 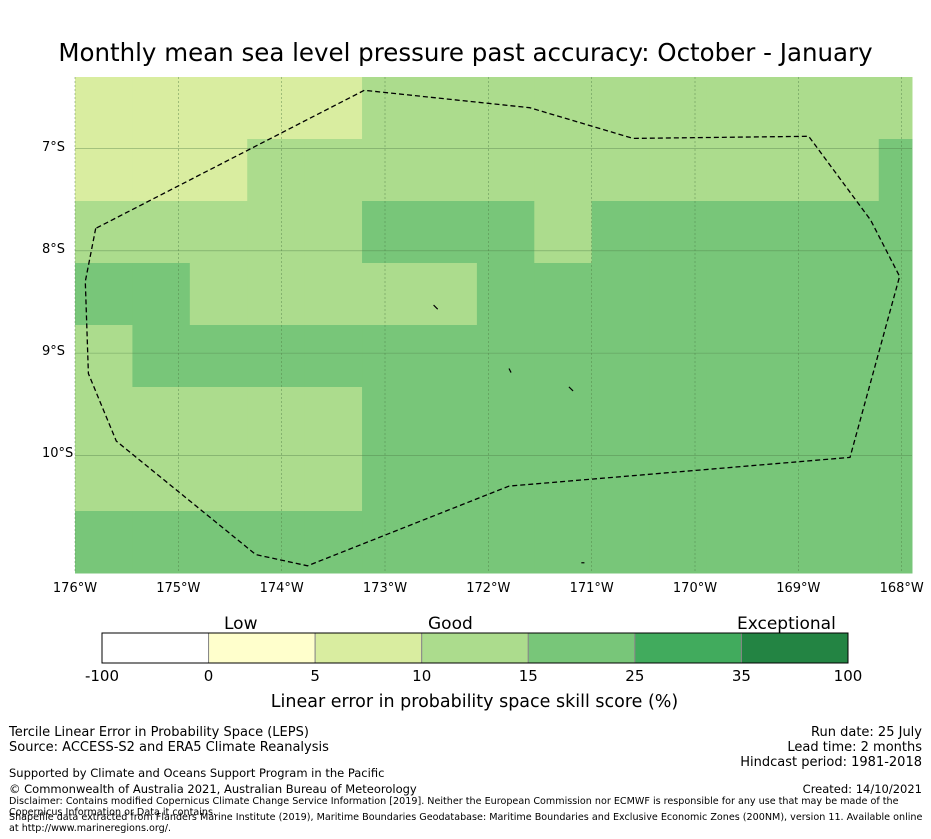 What do you see at coordinates (695, 588) in the screenshot?
I see `longitude-tick-label: 170°W` at bounding box center [695, 588].